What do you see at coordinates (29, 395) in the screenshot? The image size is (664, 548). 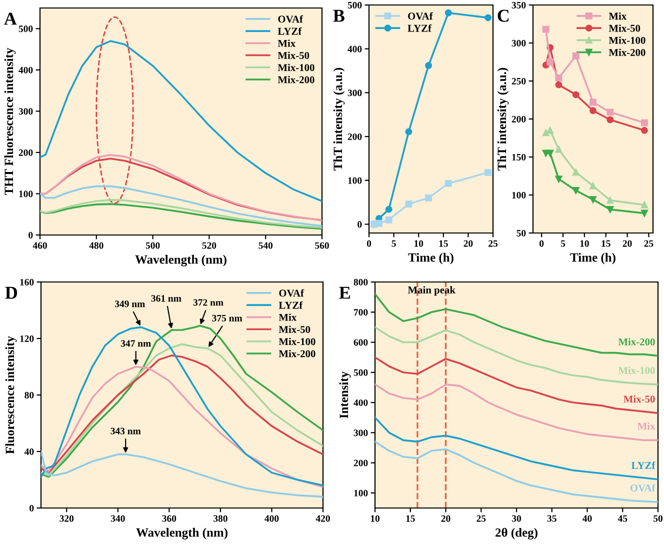 I see `y-tick-label: 80` at bounding box center [29, 395].